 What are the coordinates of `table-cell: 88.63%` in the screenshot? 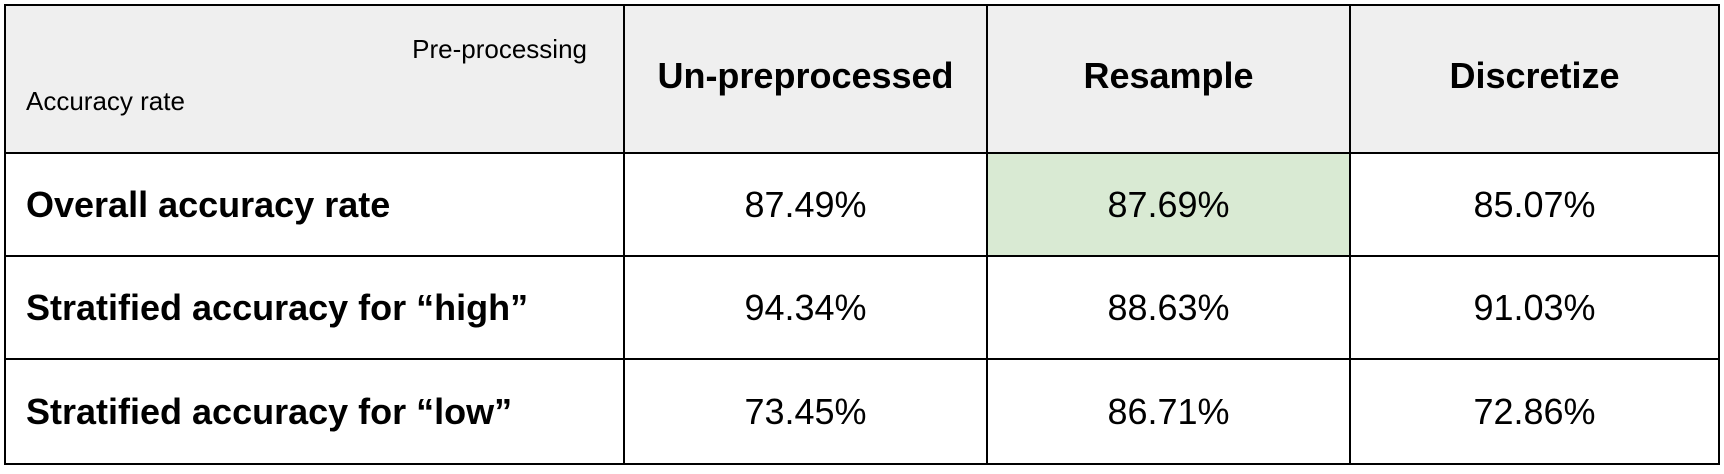 It's located at (1168, 307).